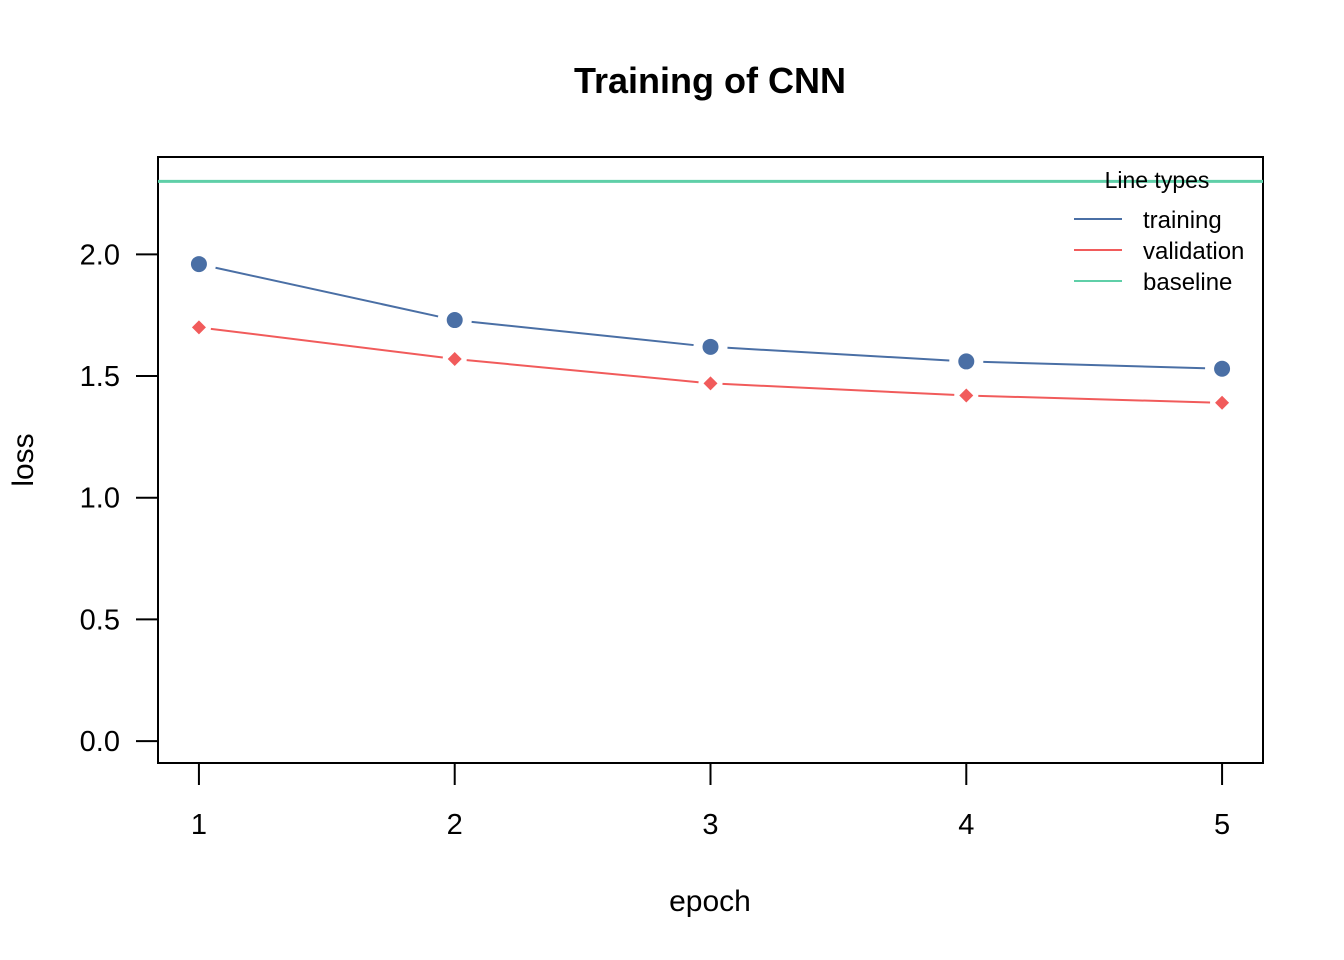  Describe the element at coordinates (710, 901) in the screenshot. I see `x-axis-label: epoch` at that location.